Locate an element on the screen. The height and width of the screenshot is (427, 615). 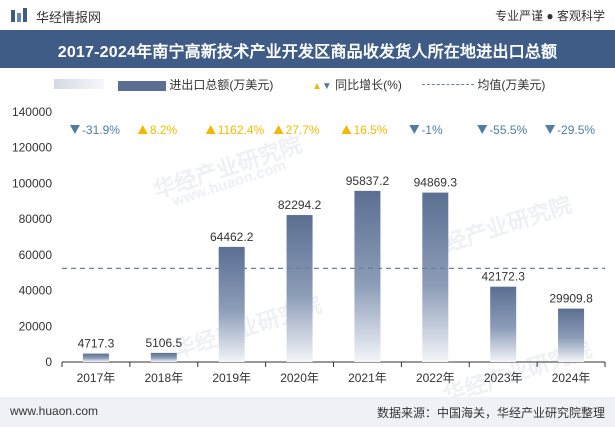
y-tick-label: 20000 is located at coordinates (36, 326).